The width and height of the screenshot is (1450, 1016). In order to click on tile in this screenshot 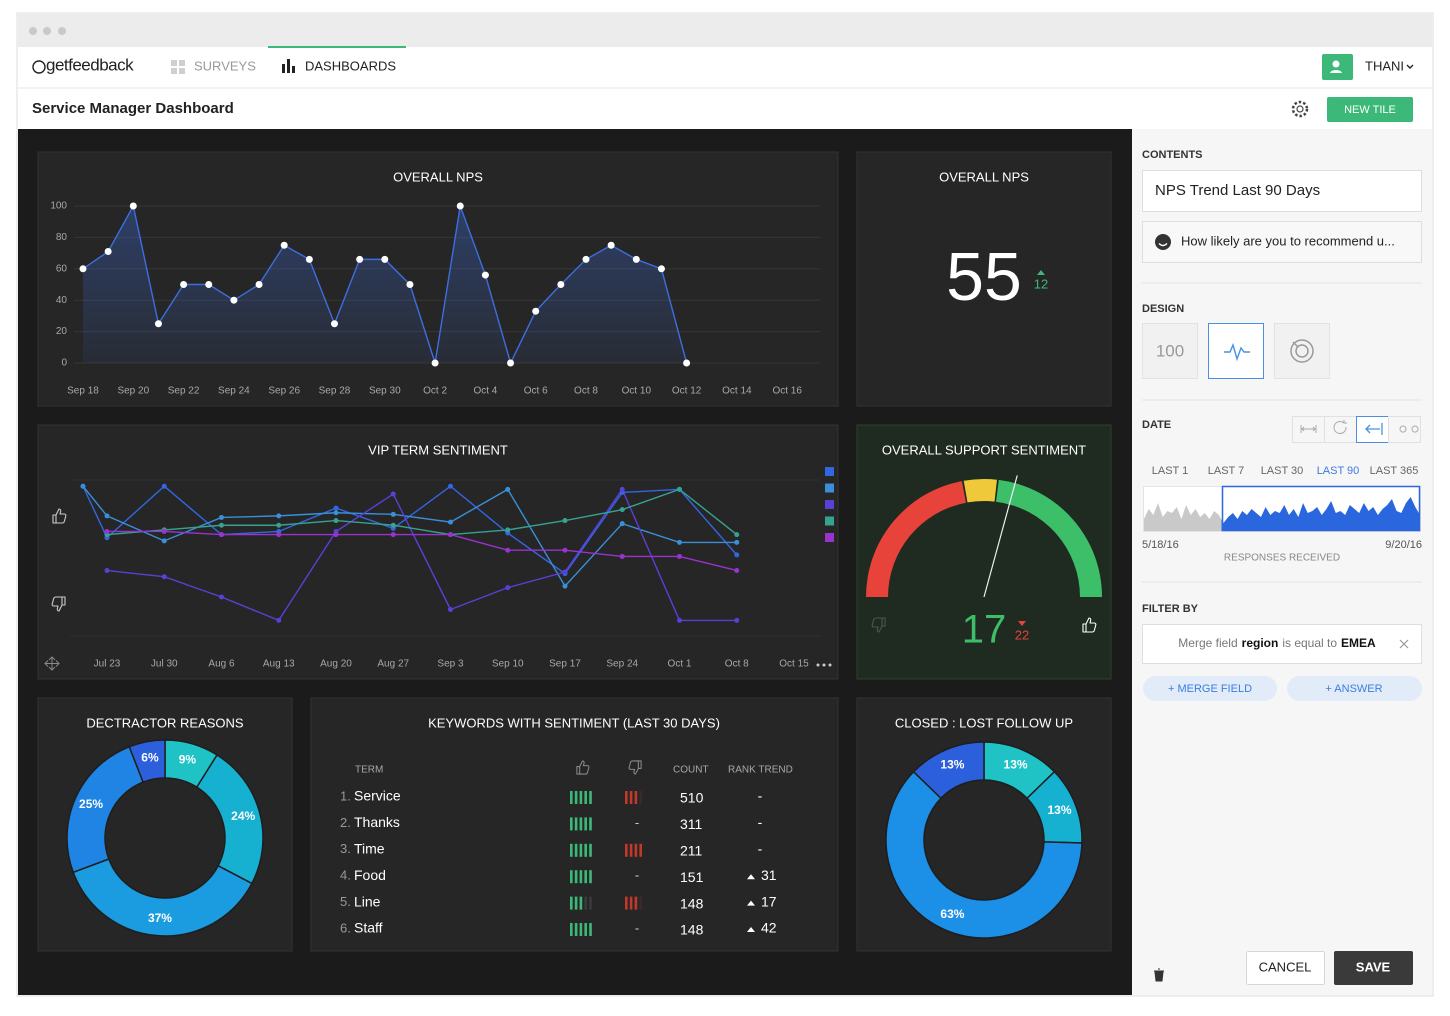, I will do `click(574, 824)`.